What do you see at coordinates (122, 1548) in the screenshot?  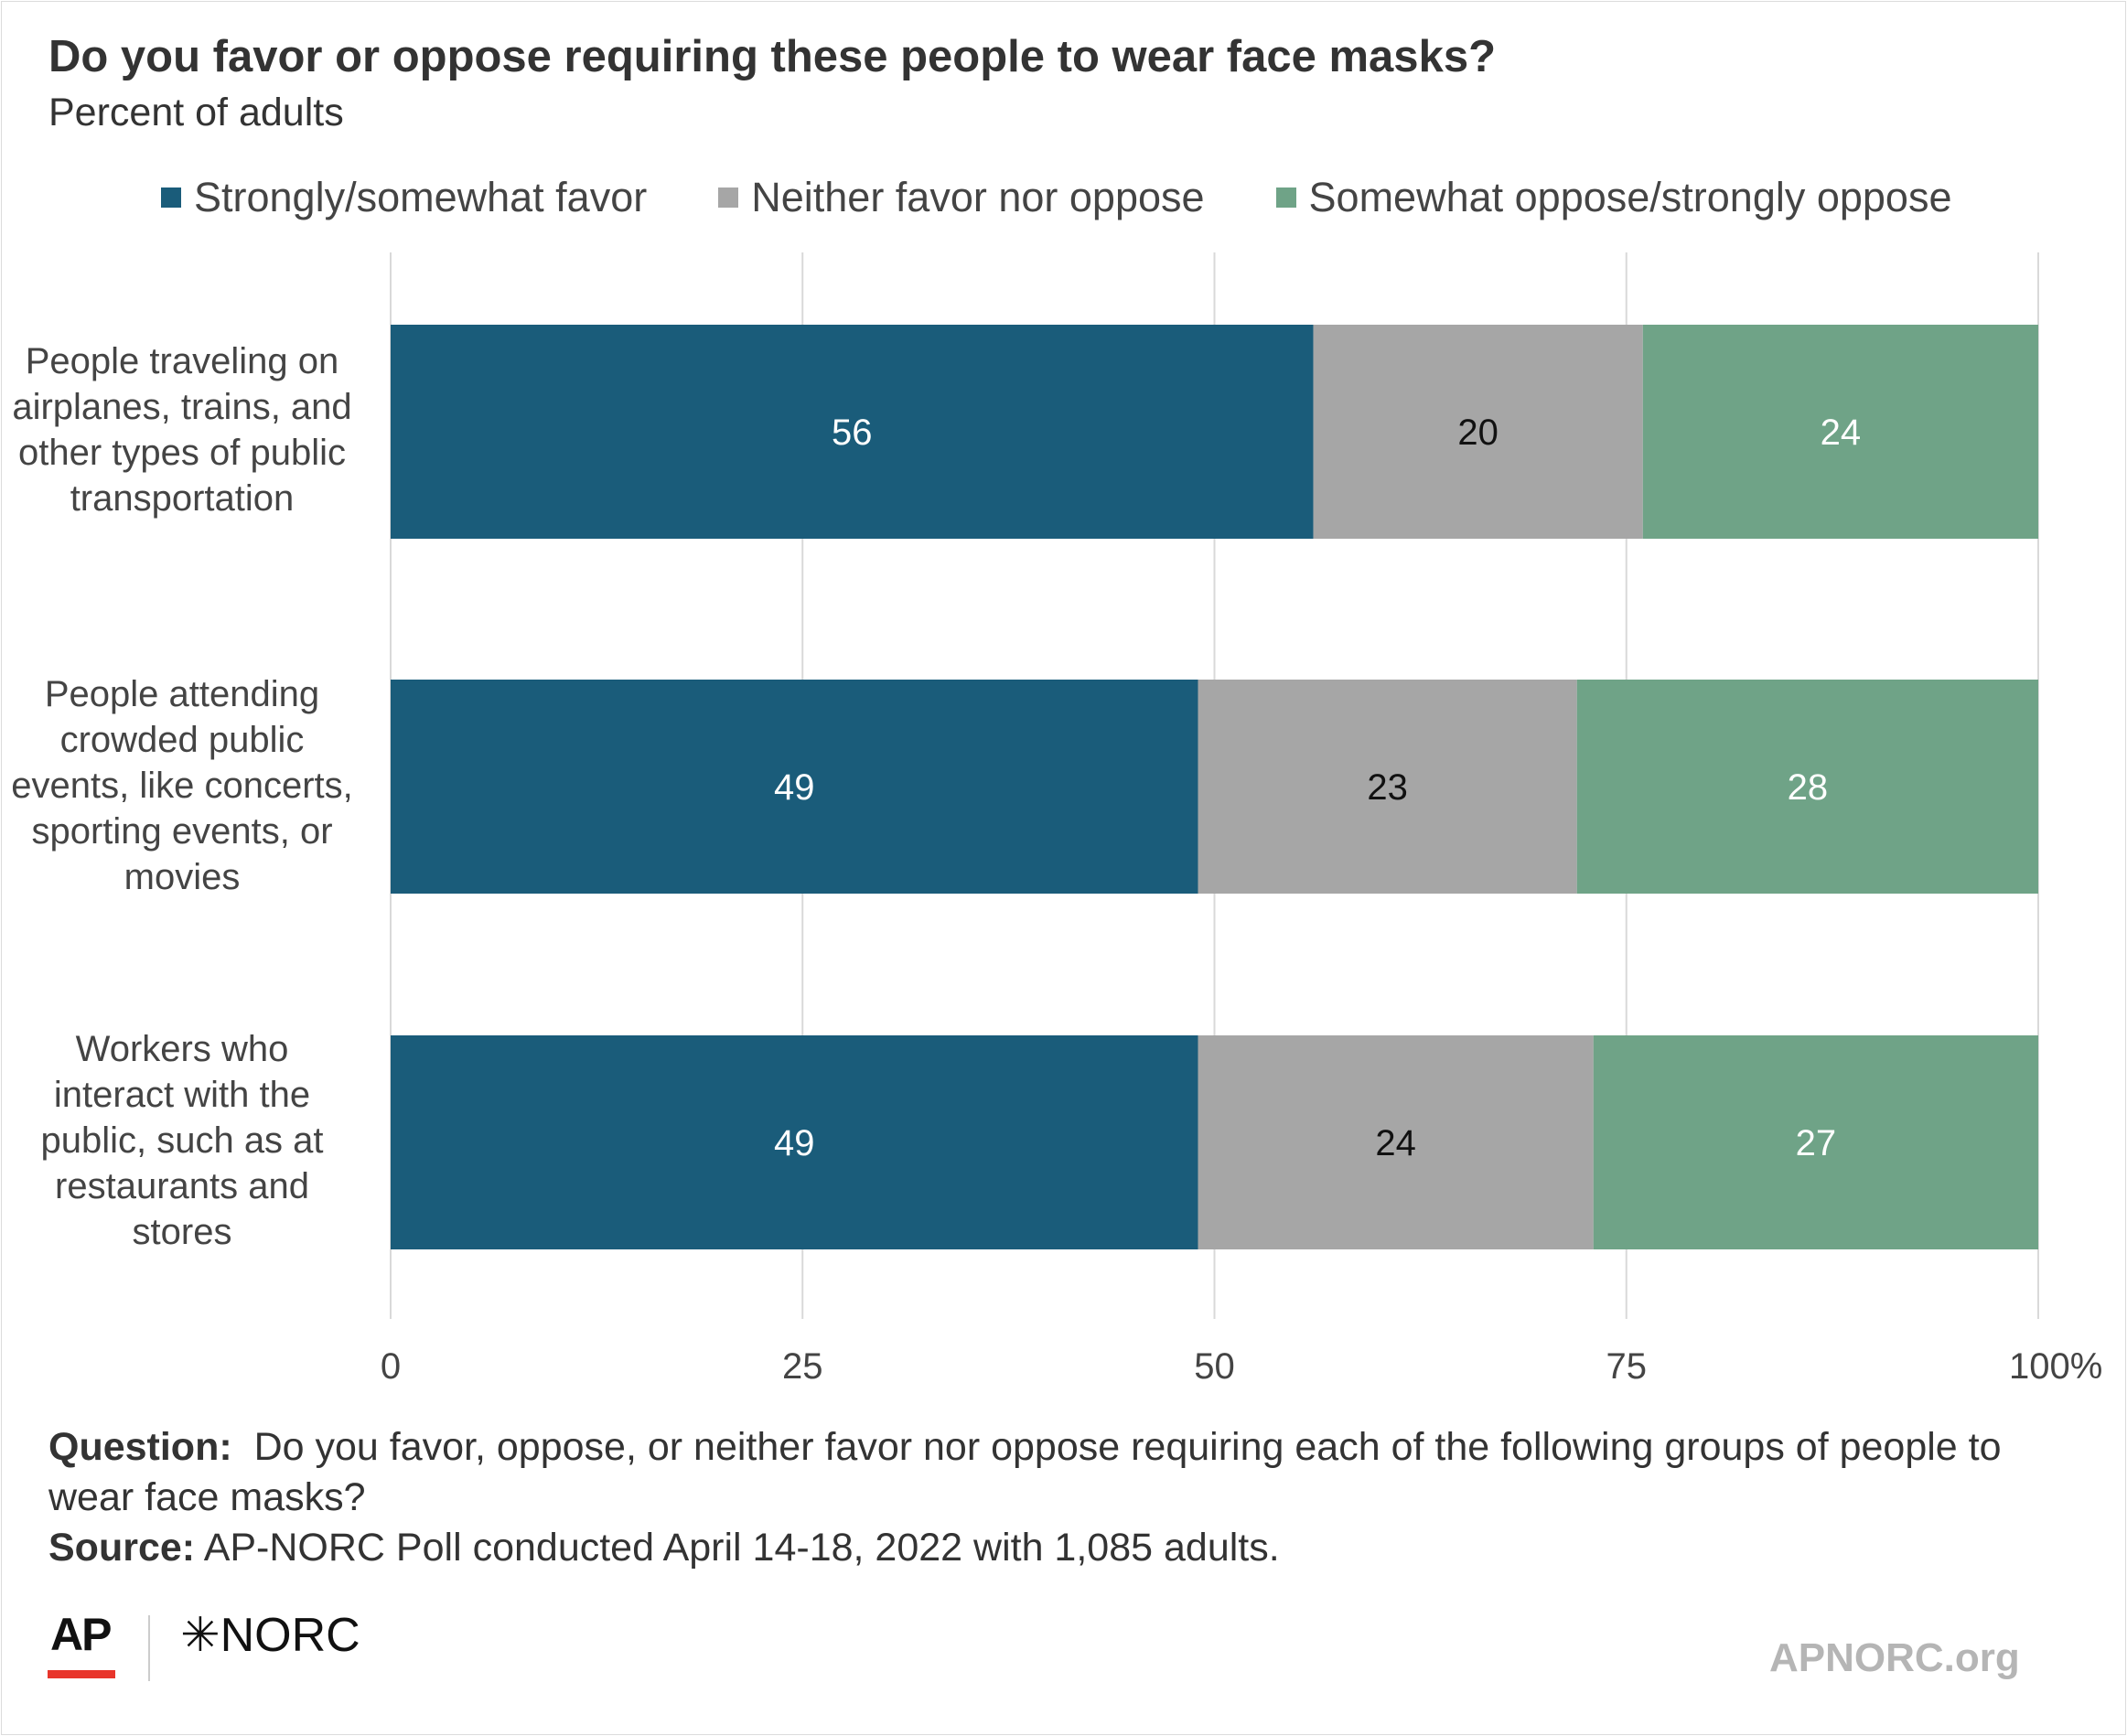 I see `source-label: Source:` at bounding box center [122, 1548].